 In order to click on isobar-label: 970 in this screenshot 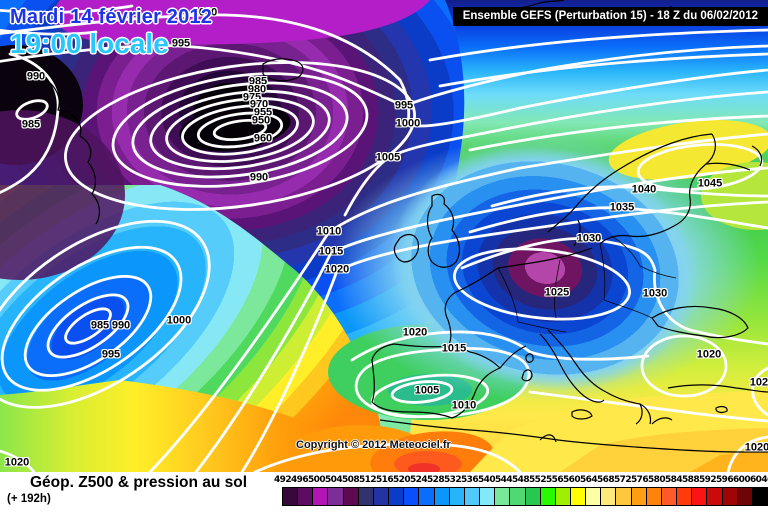, I will do `click(259, 104)`.